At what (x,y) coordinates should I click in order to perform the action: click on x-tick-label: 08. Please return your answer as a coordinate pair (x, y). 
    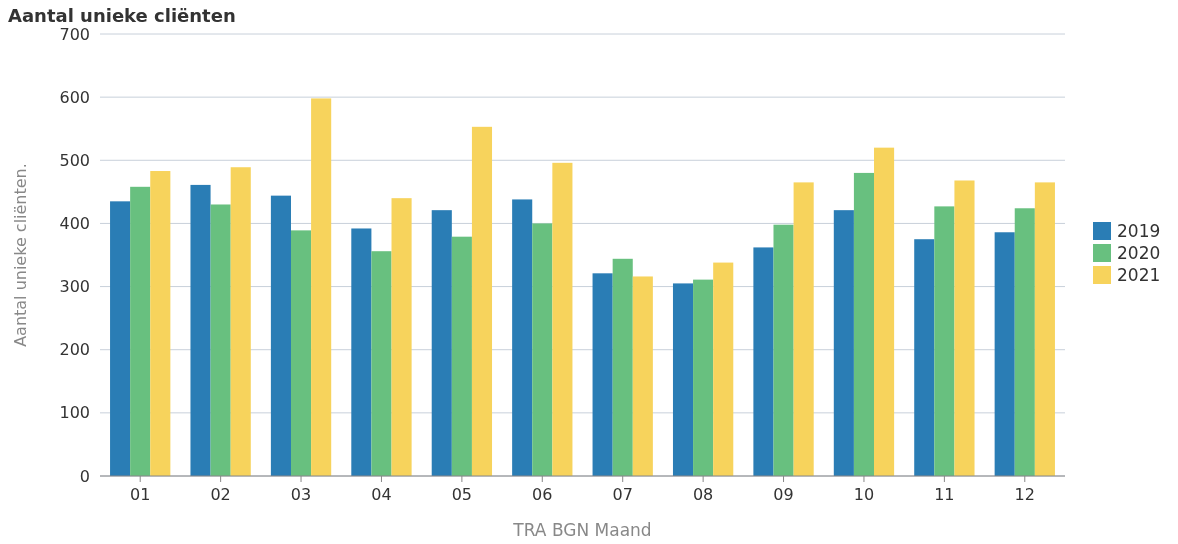
    Looking at the image, I should click on (703, 494).